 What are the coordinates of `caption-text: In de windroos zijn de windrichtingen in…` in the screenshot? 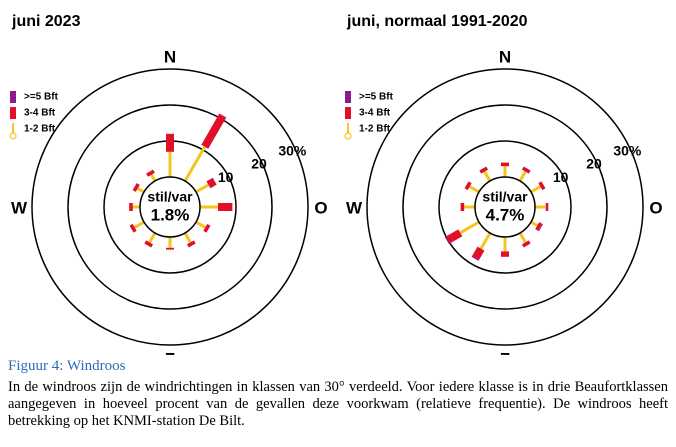 It's located at (338, 404).